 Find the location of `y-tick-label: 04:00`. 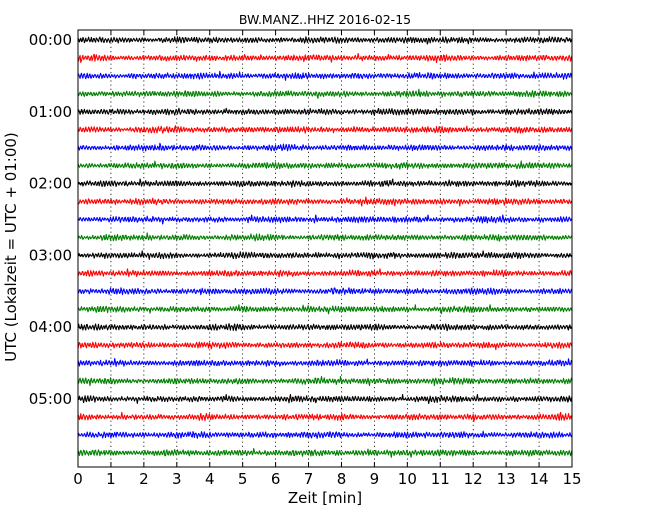

y-tick-label: 04:00 is located at coordinates (50, 327).